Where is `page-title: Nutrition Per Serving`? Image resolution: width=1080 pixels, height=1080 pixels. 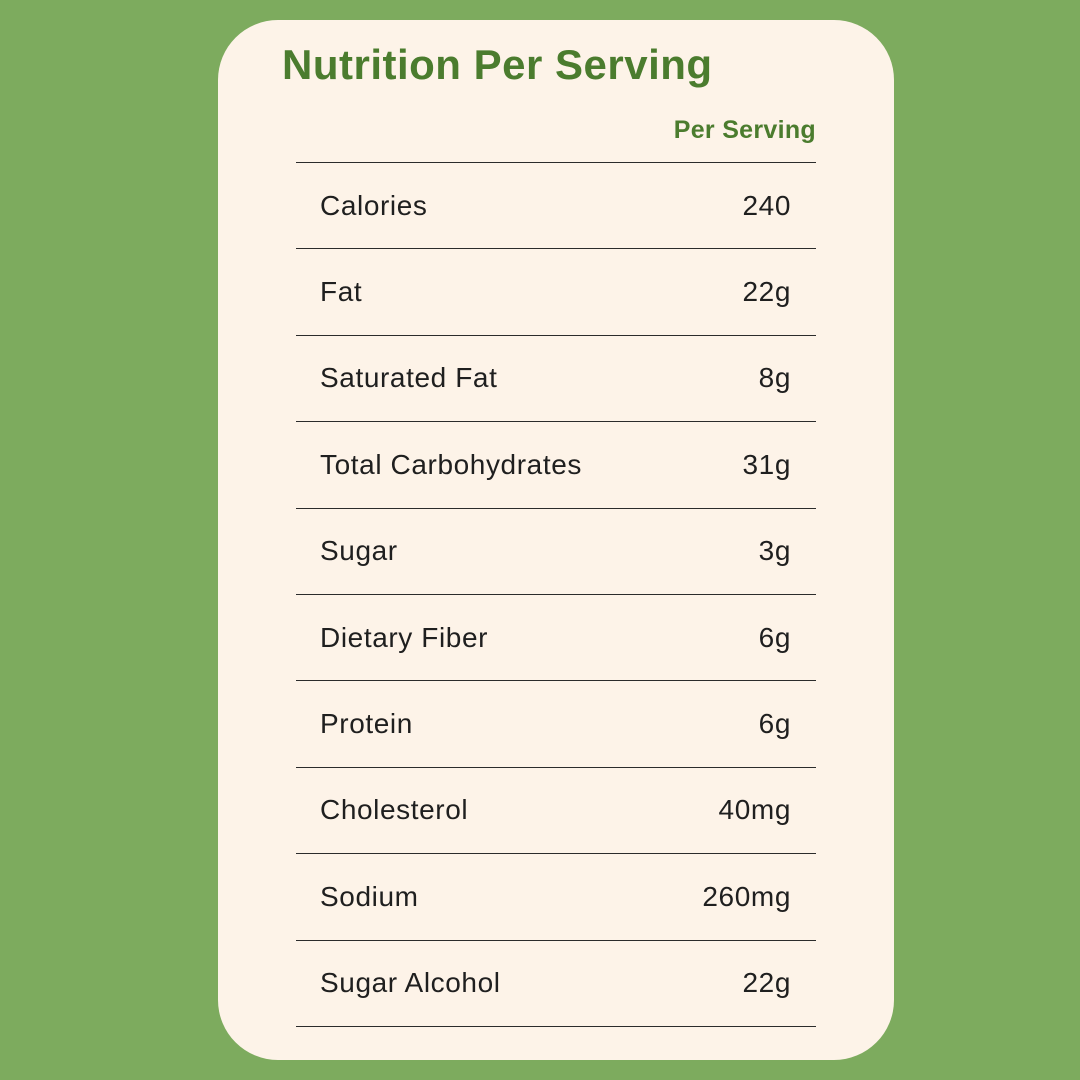 page-title: Nutrition Per Serving is located at coordinates (497, 64).